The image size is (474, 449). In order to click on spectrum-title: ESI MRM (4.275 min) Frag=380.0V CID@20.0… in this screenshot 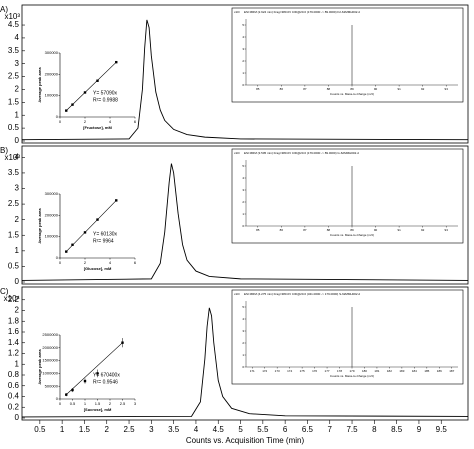, I will do `click(302, 294)`.